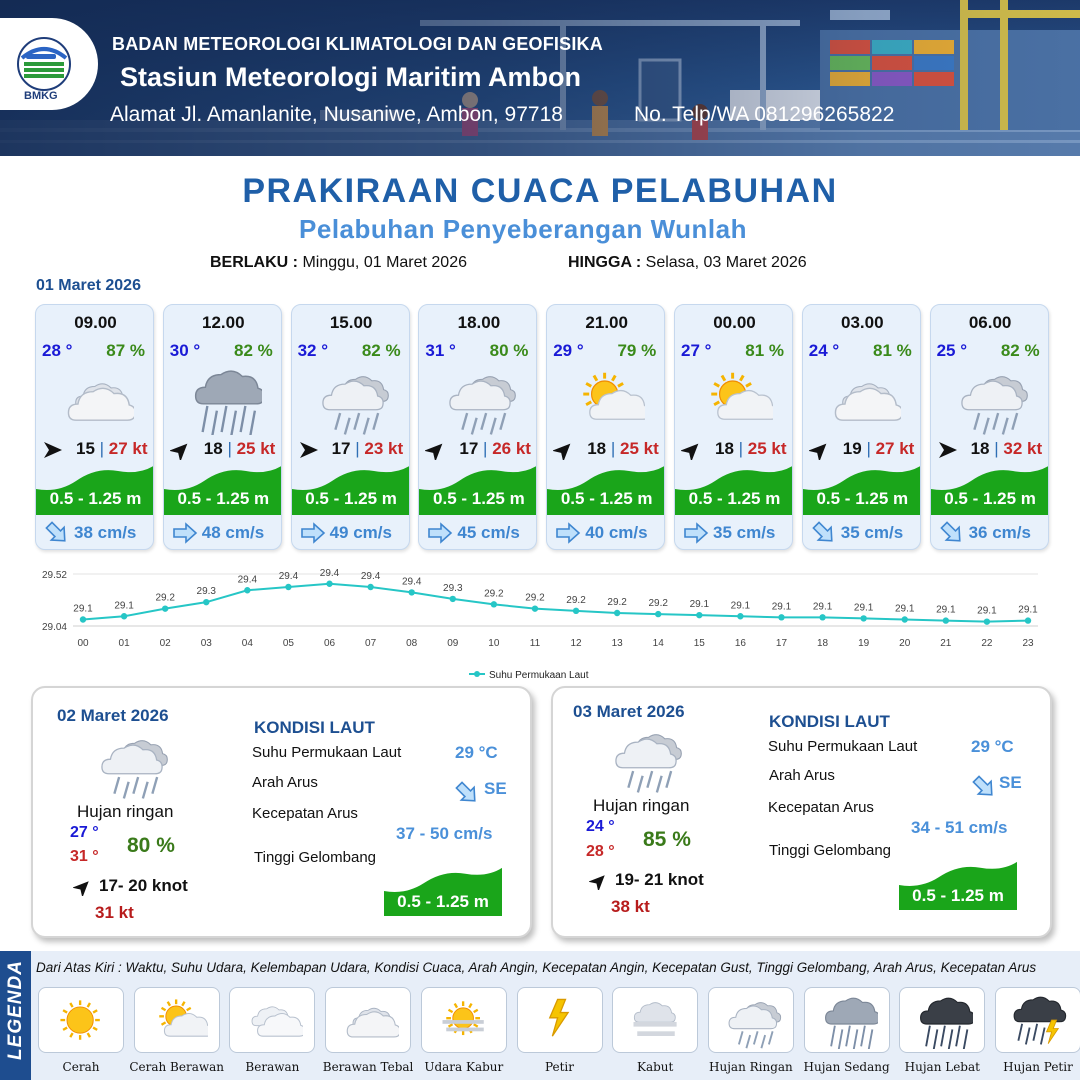 This screenshot has width=1080, height=1080. I want to click on gust-speed: 31 kt, so click(114, 912).